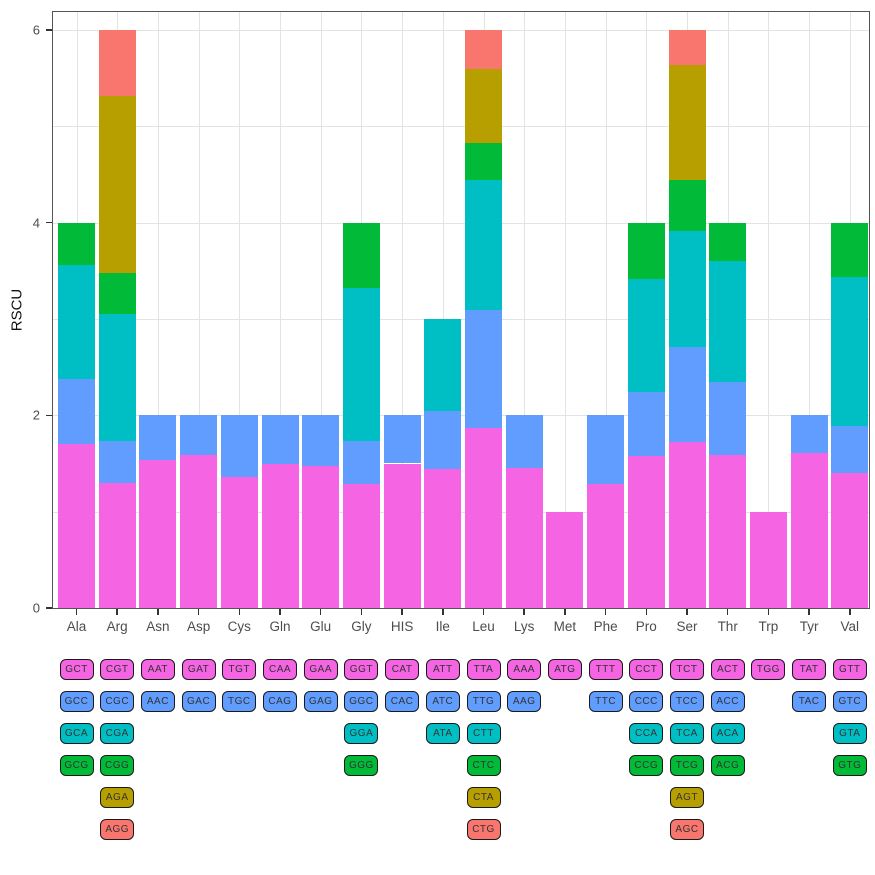 This screenshot has height=875, width=875. Describe the element at coordinates (402, 669) in the screenshot. I see `codon-box-CAT: CAT` at that location.